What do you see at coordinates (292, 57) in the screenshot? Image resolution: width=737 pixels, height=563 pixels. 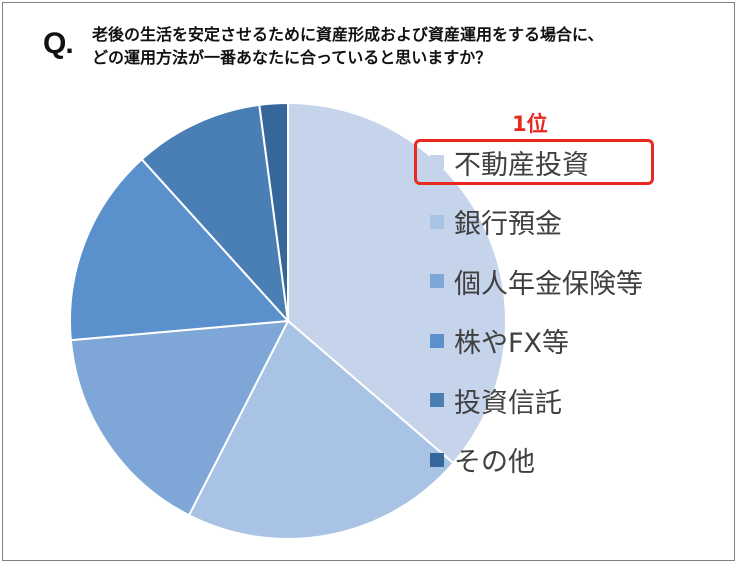 I see `question-line-2: どの運用方法が一番あなたに合っていると思いますか？` at bounding box center [292, 57].